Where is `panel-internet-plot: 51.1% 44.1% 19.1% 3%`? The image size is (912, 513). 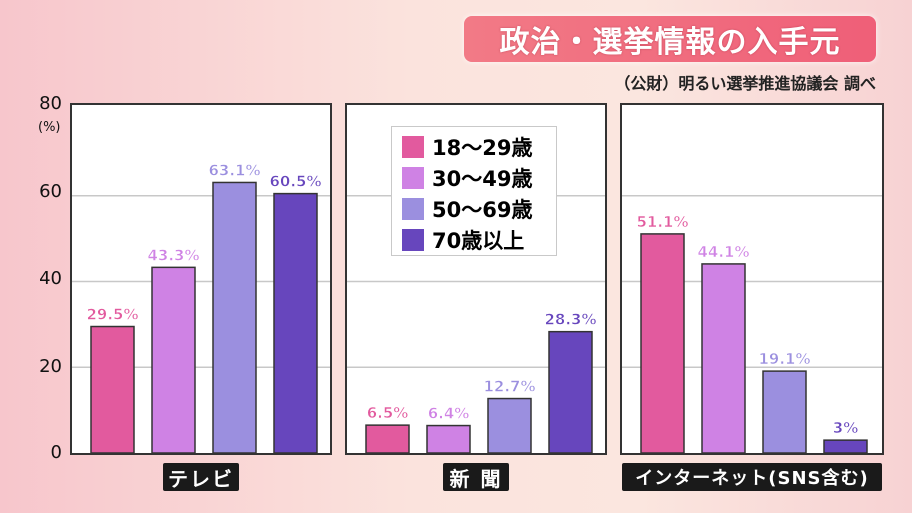 panel-internet-plot: 51.1% 44.1% 19.1% 3% is located at coordinates (752, 324).